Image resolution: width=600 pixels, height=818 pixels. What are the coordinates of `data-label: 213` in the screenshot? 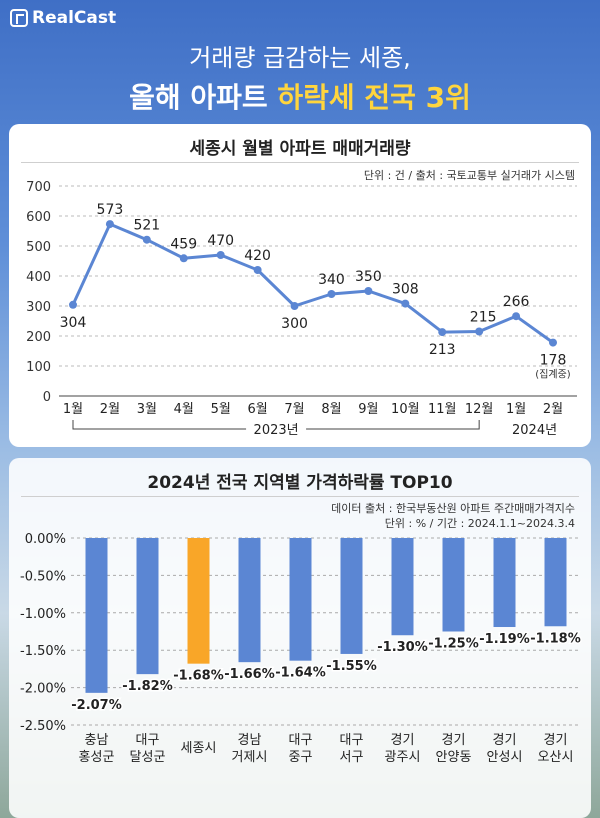 It's located at (442, 350).